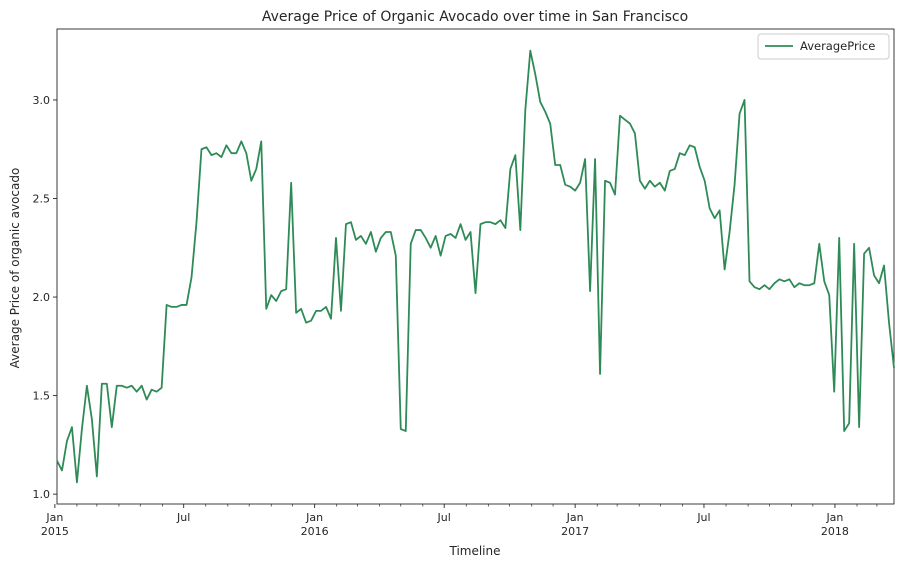 This screenshot has height=562, width=906. Describe the element at coordinates (42, 494) in the screenshot. I see `y-tick-label: 1.0` at that location.